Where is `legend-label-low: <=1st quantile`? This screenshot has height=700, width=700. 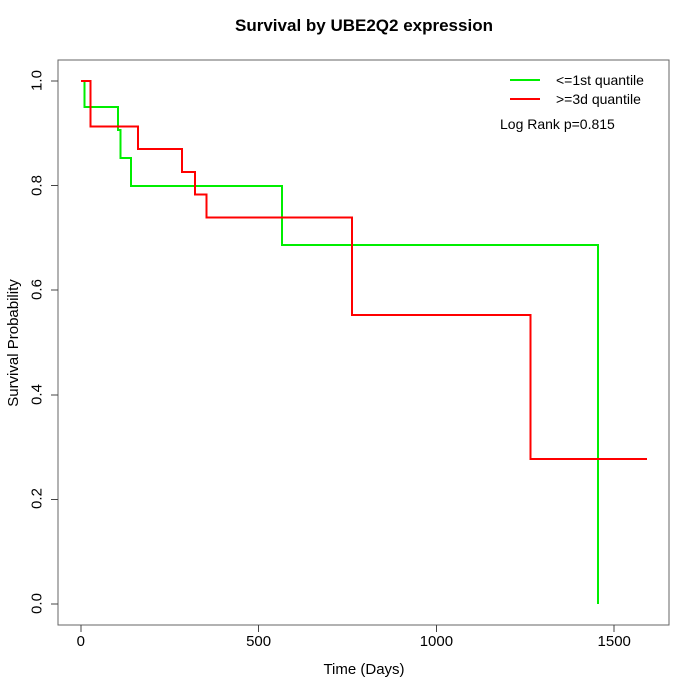 legend-label-low: <=1st quantile is located at coordinates (600, 79).